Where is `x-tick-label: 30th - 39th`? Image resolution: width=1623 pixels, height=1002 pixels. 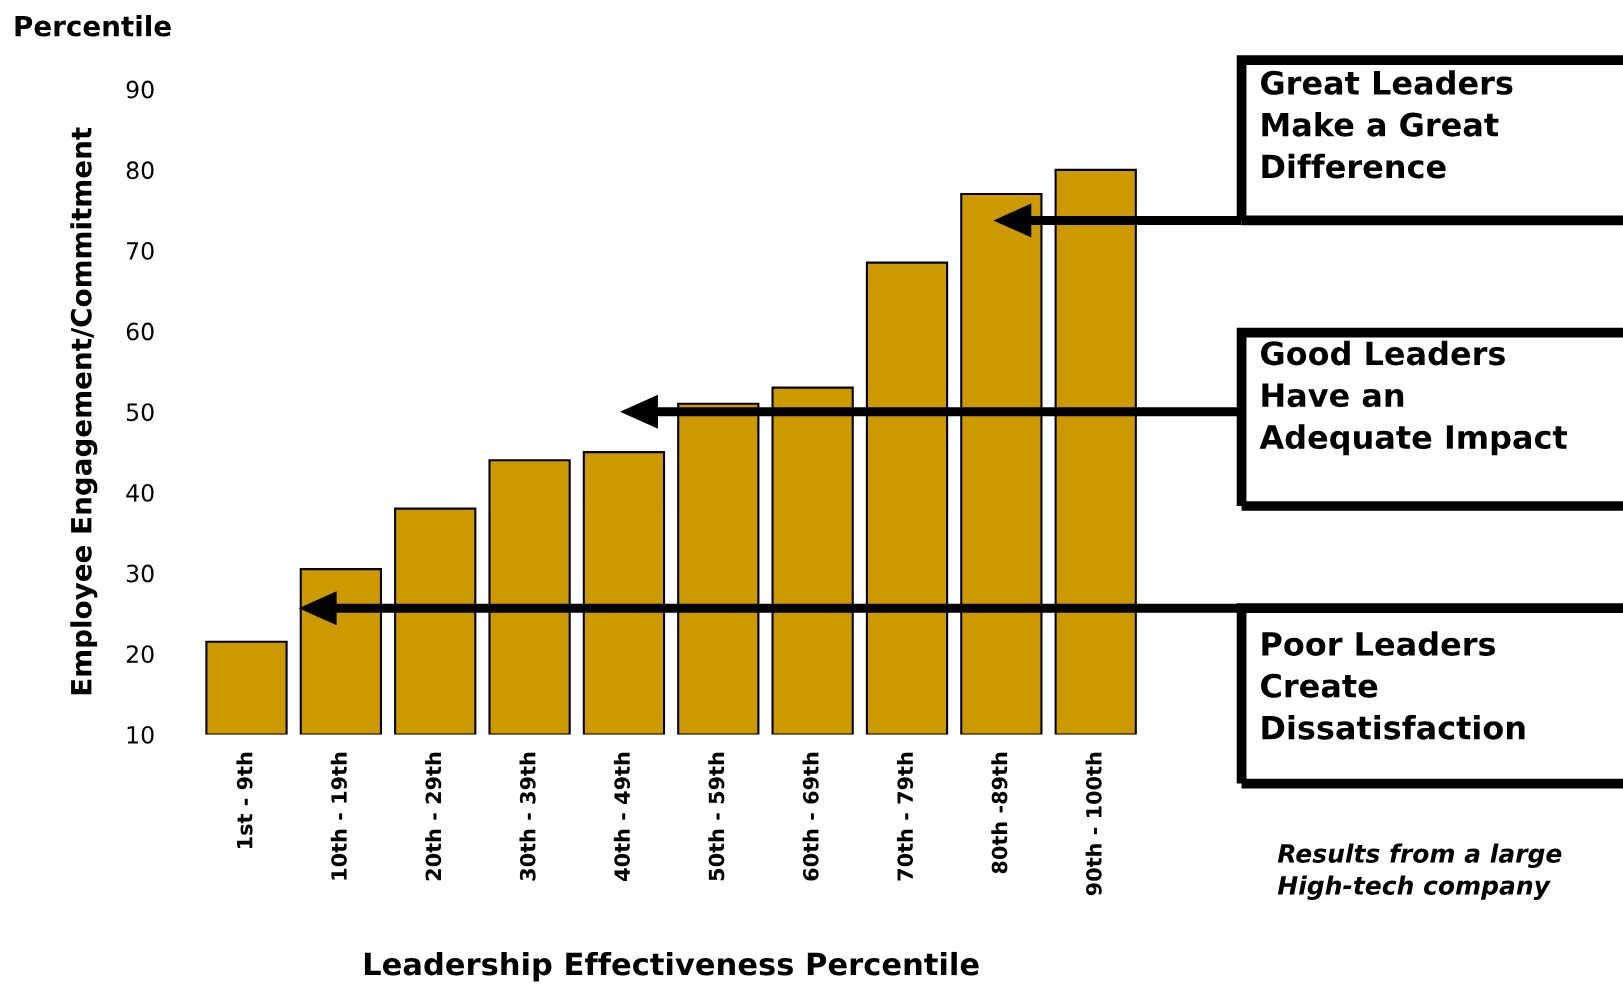 x-tick-label: 30th - 39th is located at coordinates (527, 816).